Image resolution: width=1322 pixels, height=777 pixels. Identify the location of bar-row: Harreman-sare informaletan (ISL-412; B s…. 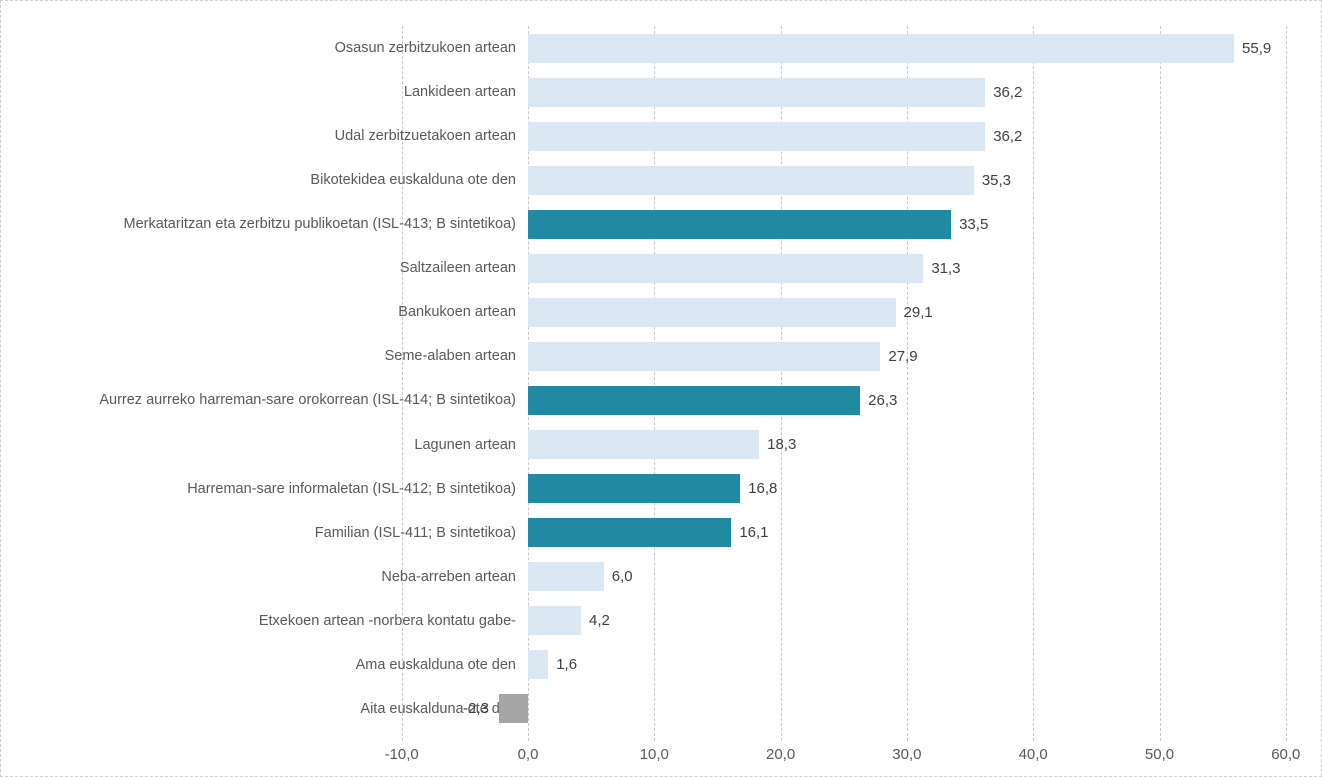
(661, 489).